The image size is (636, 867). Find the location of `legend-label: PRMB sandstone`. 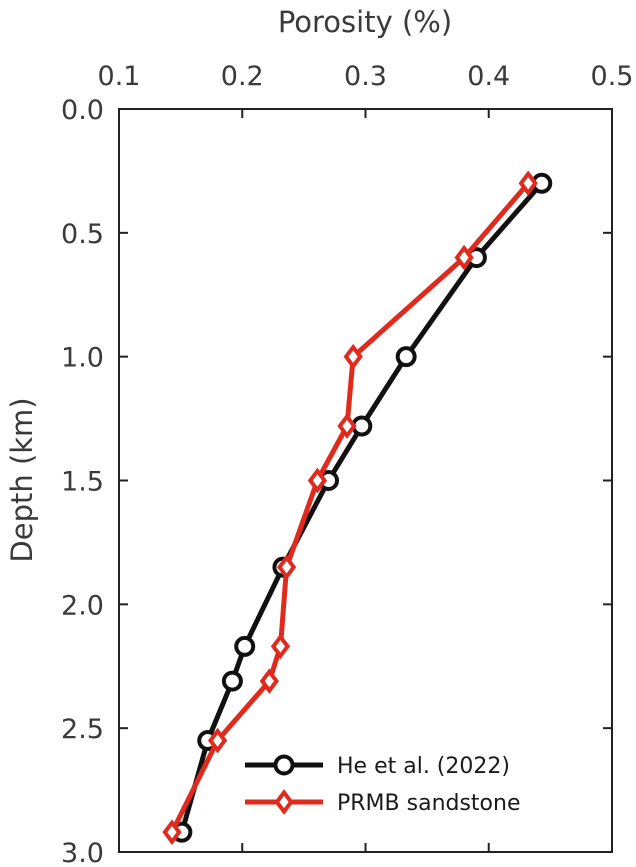

legend-label: PRMB sandstone is located at coordinates (429, 803).